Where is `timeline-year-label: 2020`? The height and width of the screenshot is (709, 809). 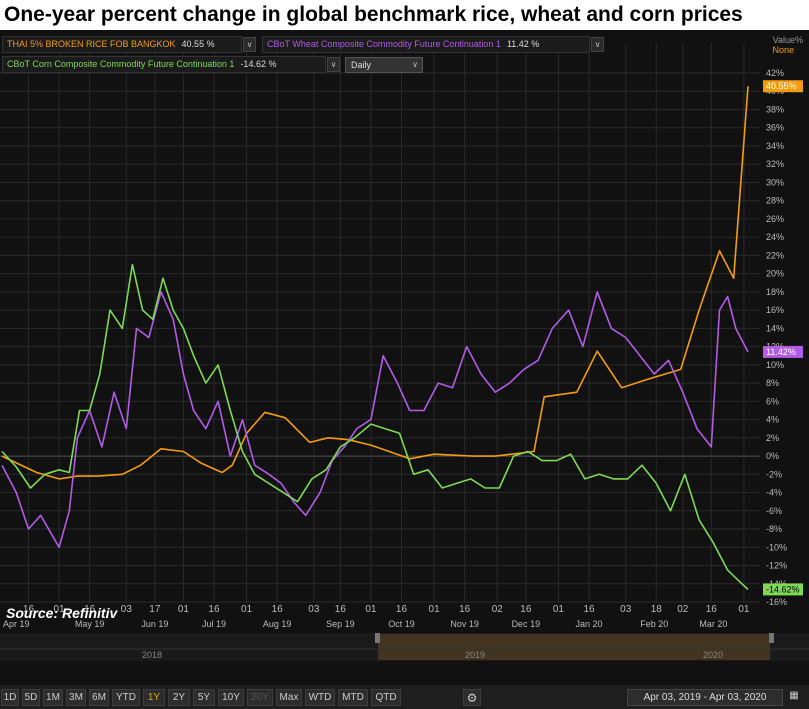
timeline-year-label: 2020 is located at coordinates (713, 655).